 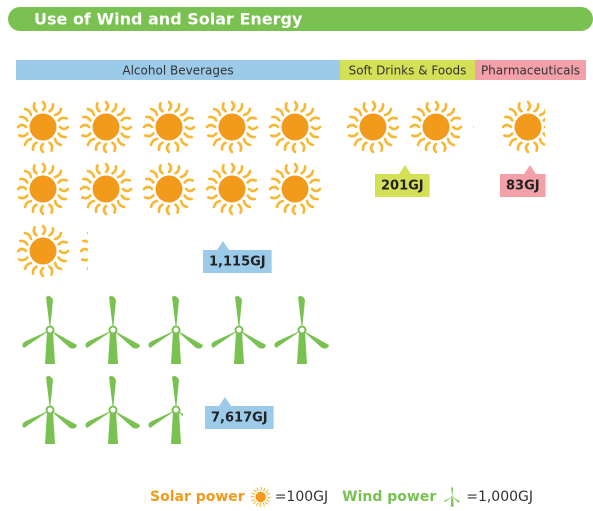 I want to click on value-label: 7,617GJ, so click(x=239, y=418).